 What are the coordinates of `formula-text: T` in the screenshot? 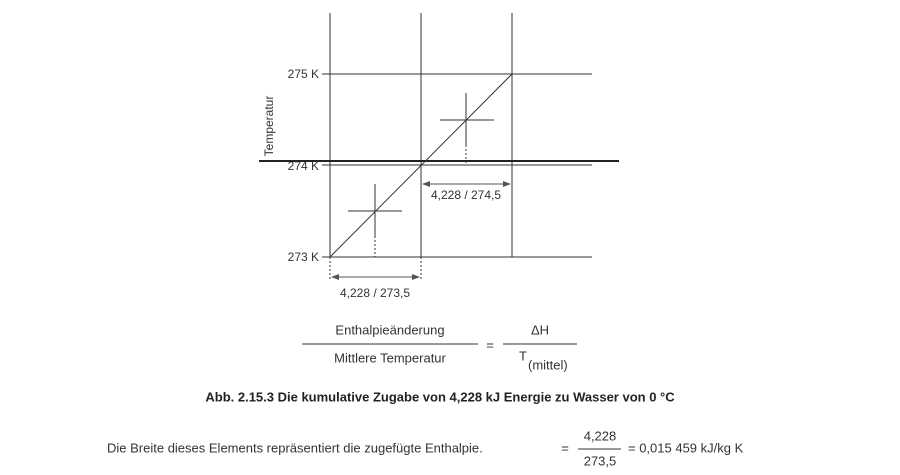 It's located at (523, 355).